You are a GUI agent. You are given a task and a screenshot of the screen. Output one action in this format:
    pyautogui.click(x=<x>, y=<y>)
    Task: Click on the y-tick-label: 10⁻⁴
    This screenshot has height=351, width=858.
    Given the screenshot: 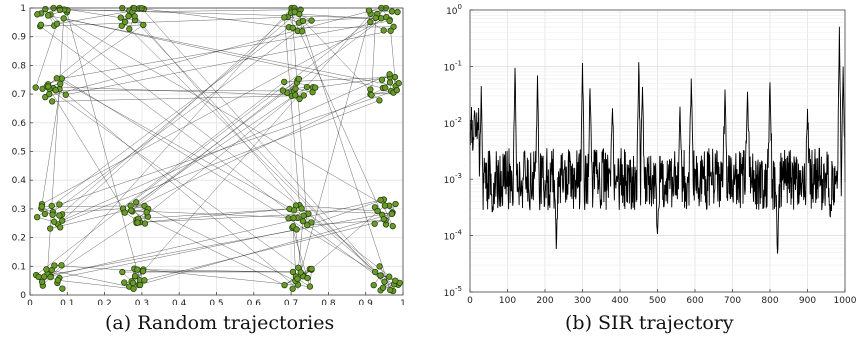 What is the action you would take?
    pyautogui.click(x=453, y=236)
    